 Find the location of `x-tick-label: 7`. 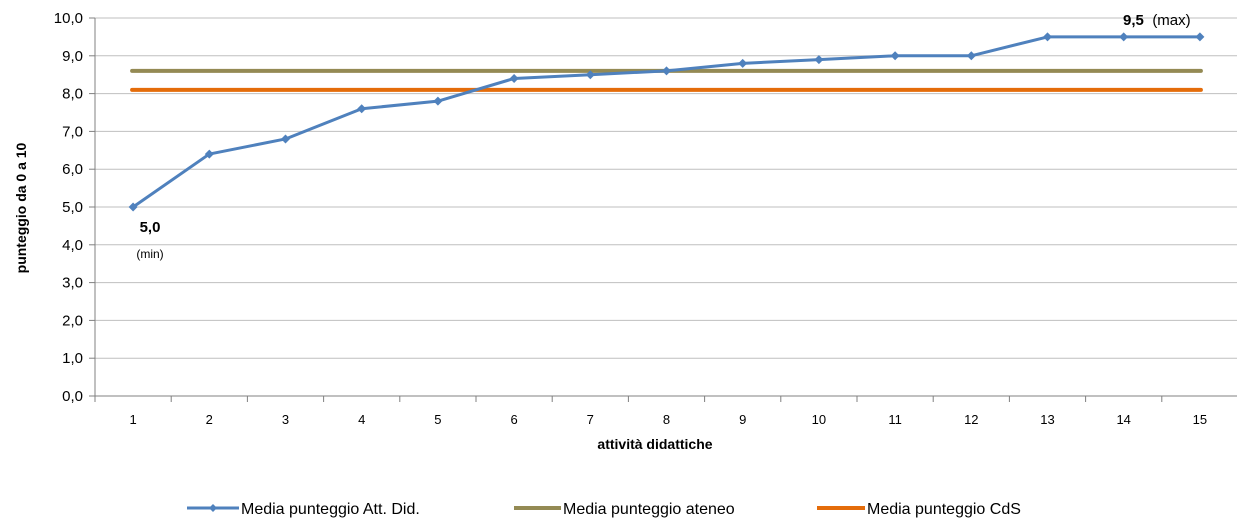

x-tick-label: 7 is located at coordinates (590, 419).